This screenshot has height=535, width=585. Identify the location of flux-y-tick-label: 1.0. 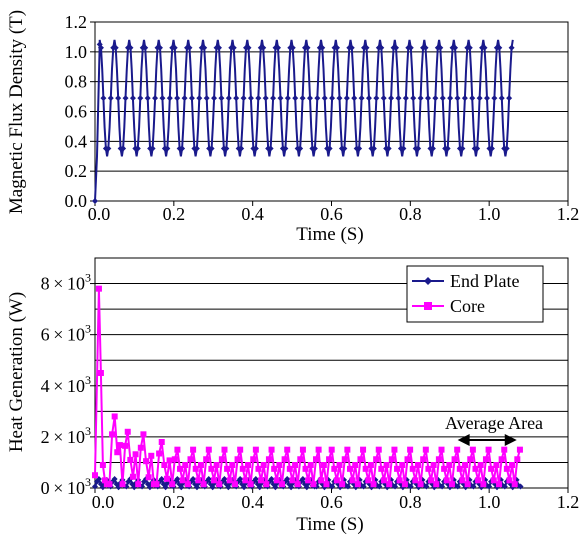
(76, 52).